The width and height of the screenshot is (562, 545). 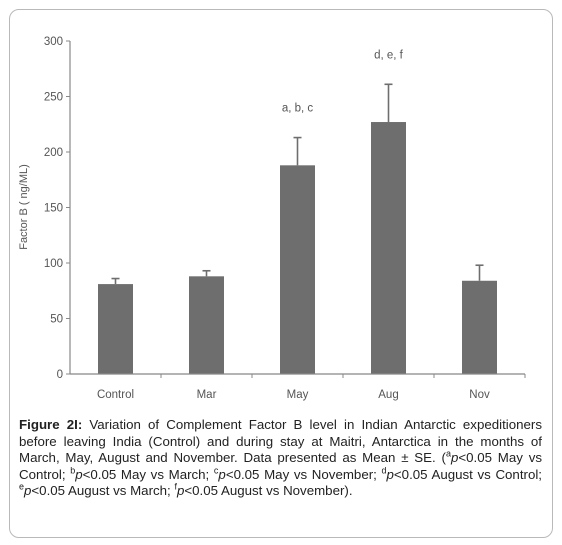 I want to click on footnote-mark-a: a, so click(x=448, y=453).